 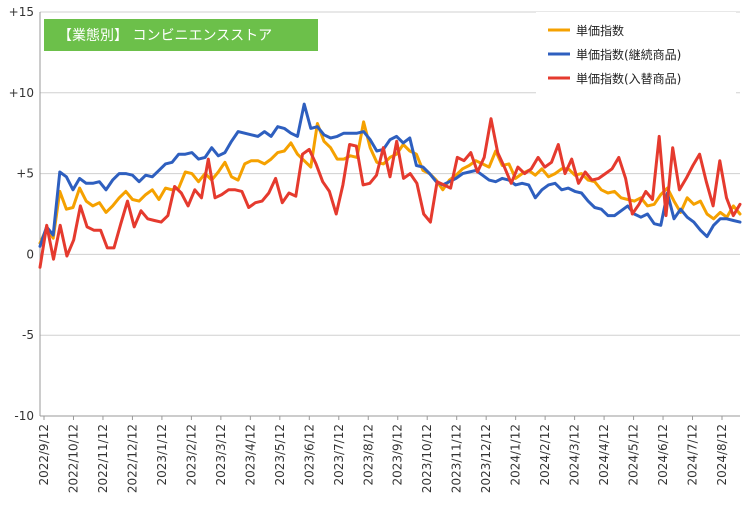 What do you see at coordinates (24, 416) in the screenshot?
I see `y-tick-label: -10` at bounding box center [24, 416].